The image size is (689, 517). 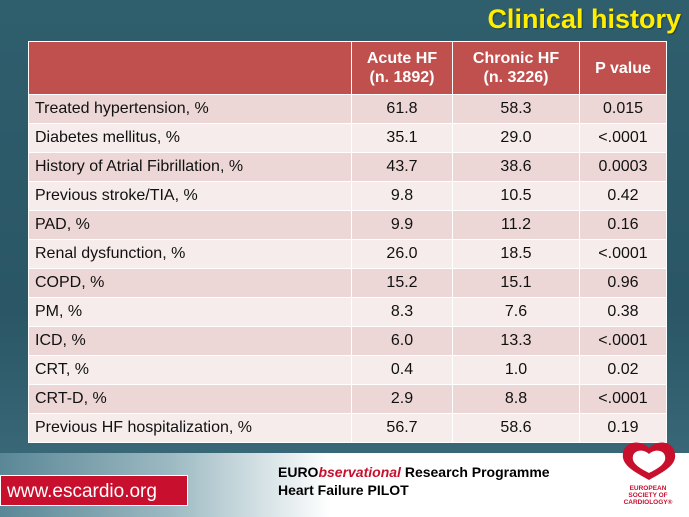 What do you see at coordinates (359, 472) in the screenshot?
I see `programme-emphasis: bservational` at bounding box center [359, 472].